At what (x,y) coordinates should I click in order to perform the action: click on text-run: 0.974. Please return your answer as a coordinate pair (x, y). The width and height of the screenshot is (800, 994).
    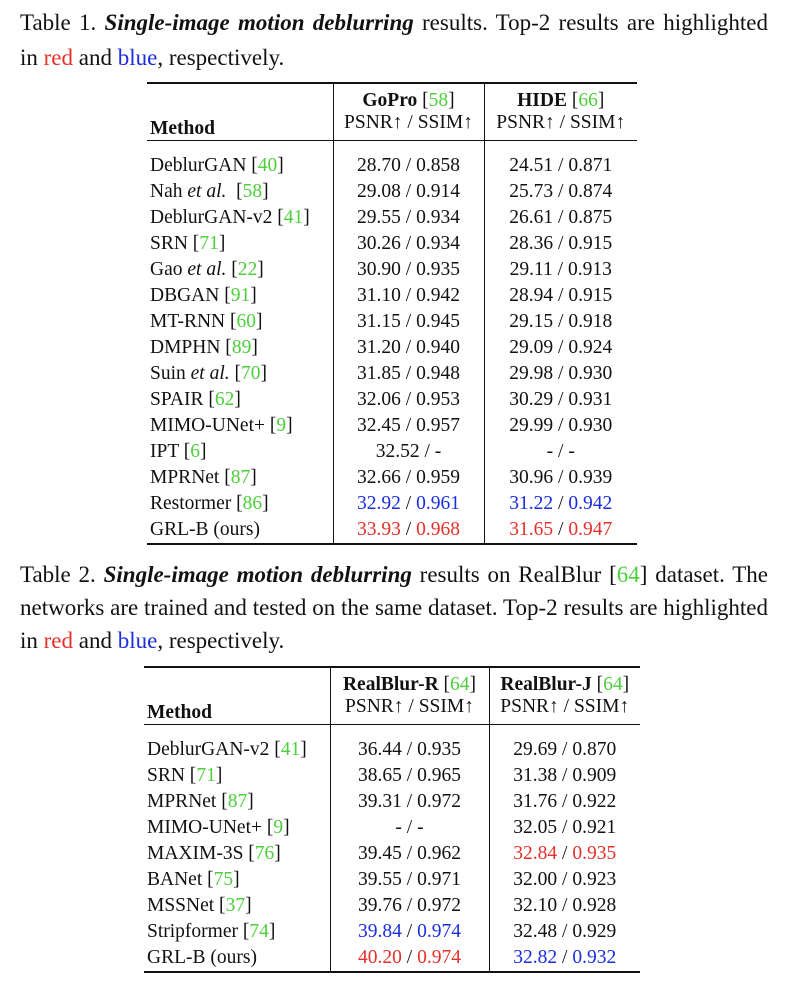
    Looking at the image, I should click on (439, 957).